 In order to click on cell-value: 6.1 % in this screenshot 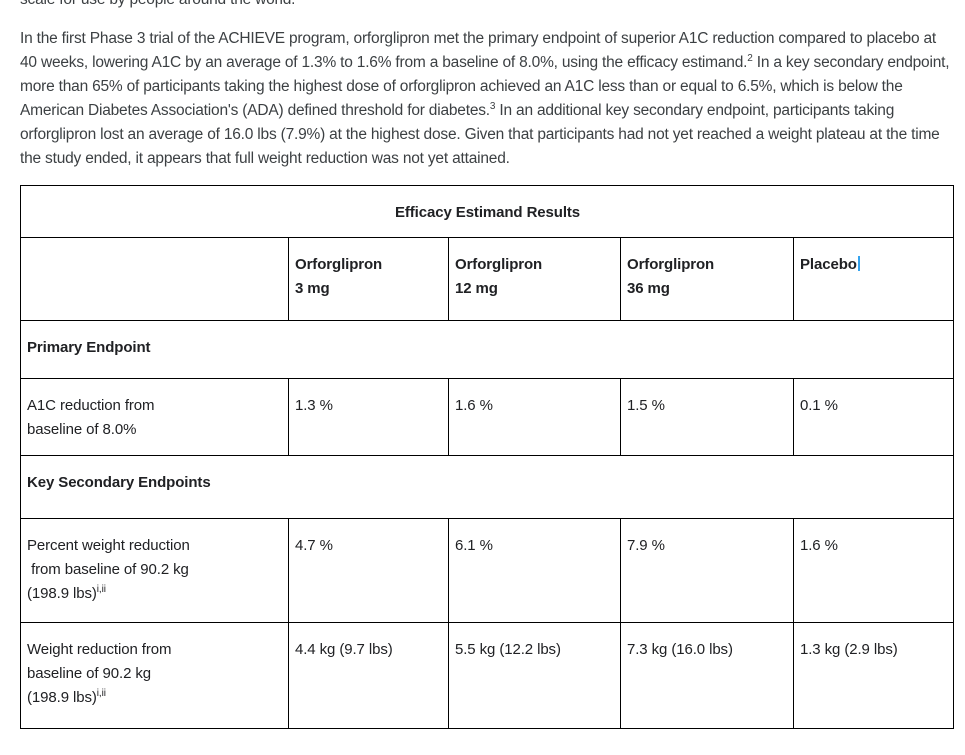, I will do `click(474, 545)`.